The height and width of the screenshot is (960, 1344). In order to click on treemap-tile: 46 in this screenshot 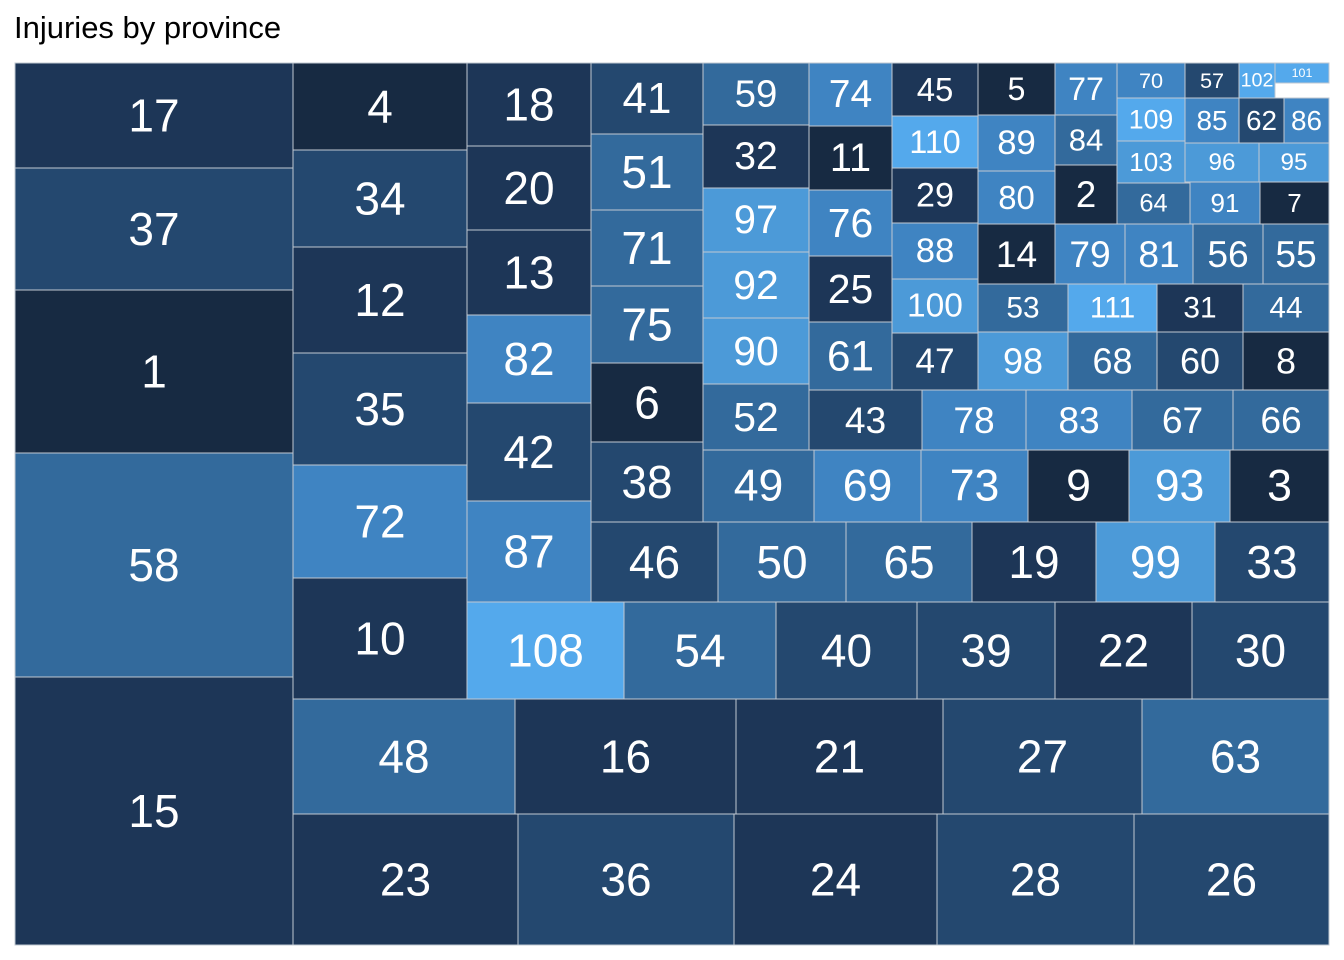, I will do `click(654, 562)`.